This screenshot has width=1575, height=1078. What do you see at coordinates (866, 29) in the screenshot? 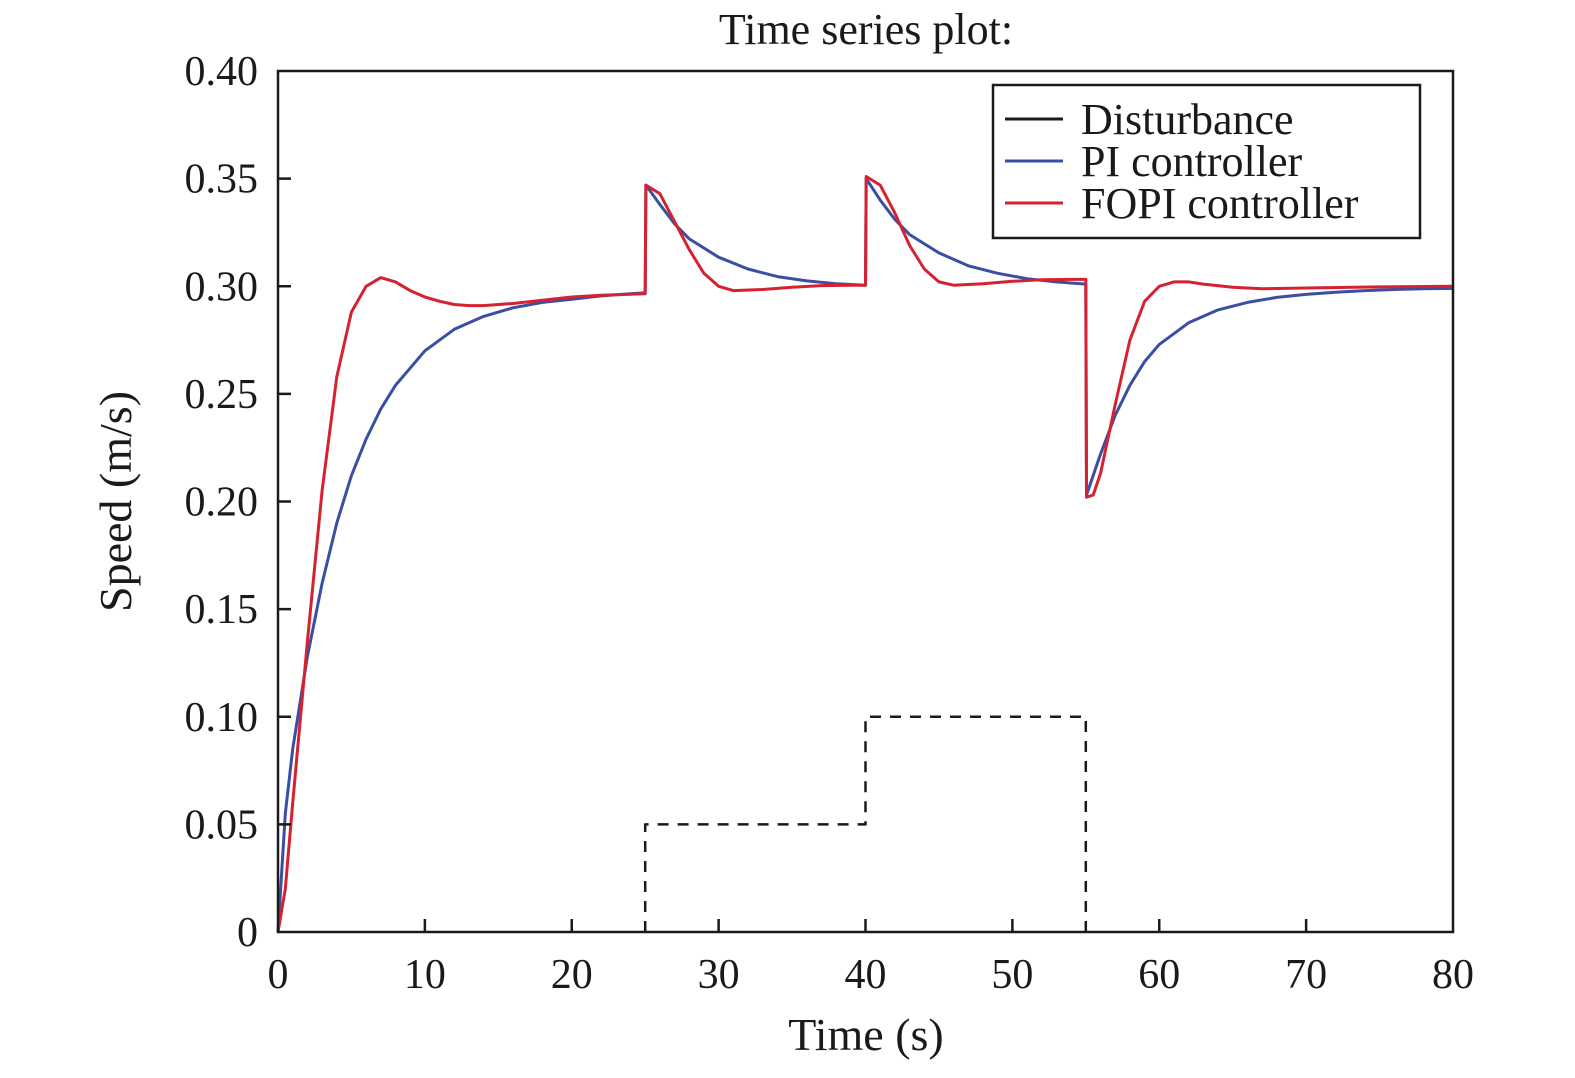
I see `chart-title: Time series plot:` at bounding box center [866, 29].